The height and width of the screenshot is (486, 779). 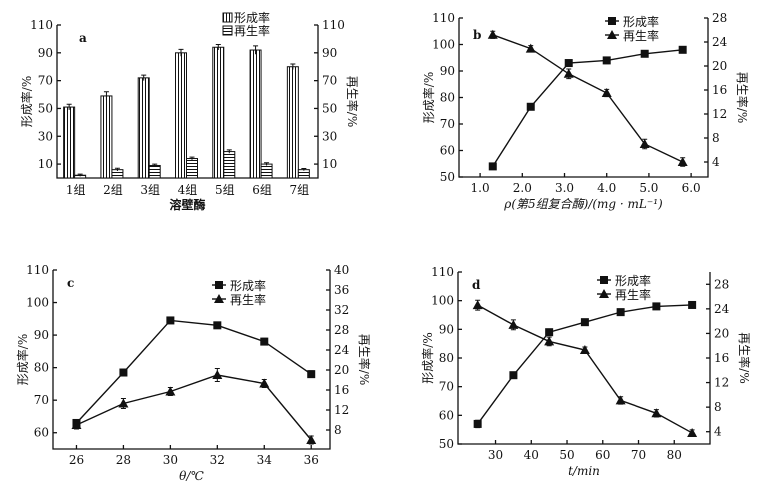 I want to click on y-tick-label-left: 80, so click(x=447, y=98).